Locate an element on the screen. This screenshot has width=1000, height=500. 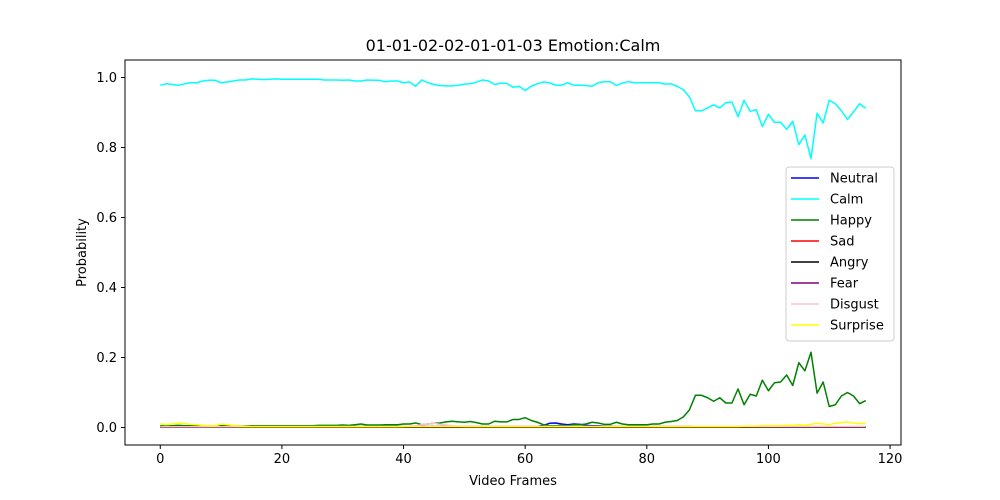
y-tick-label: 0.6 is located at coordinates (106, 218).